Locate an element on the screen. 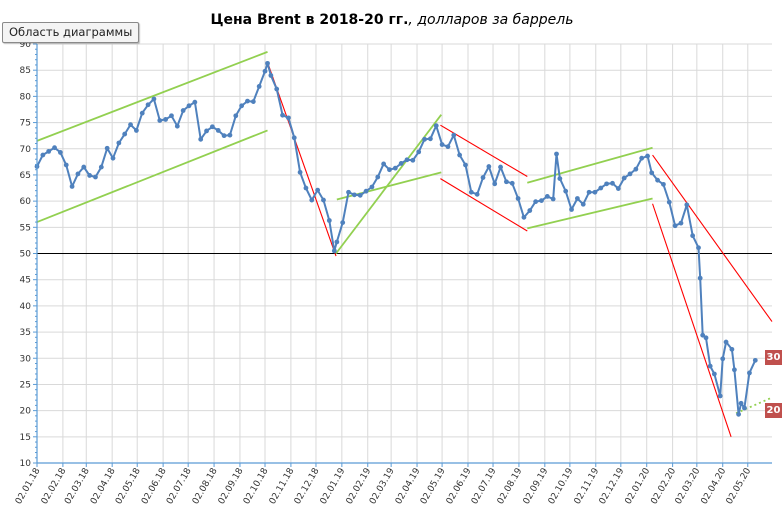 The width and height of the screenshot is (784, 505). x-tick-label: 02.11.19 is located at coordinates (587, 485).